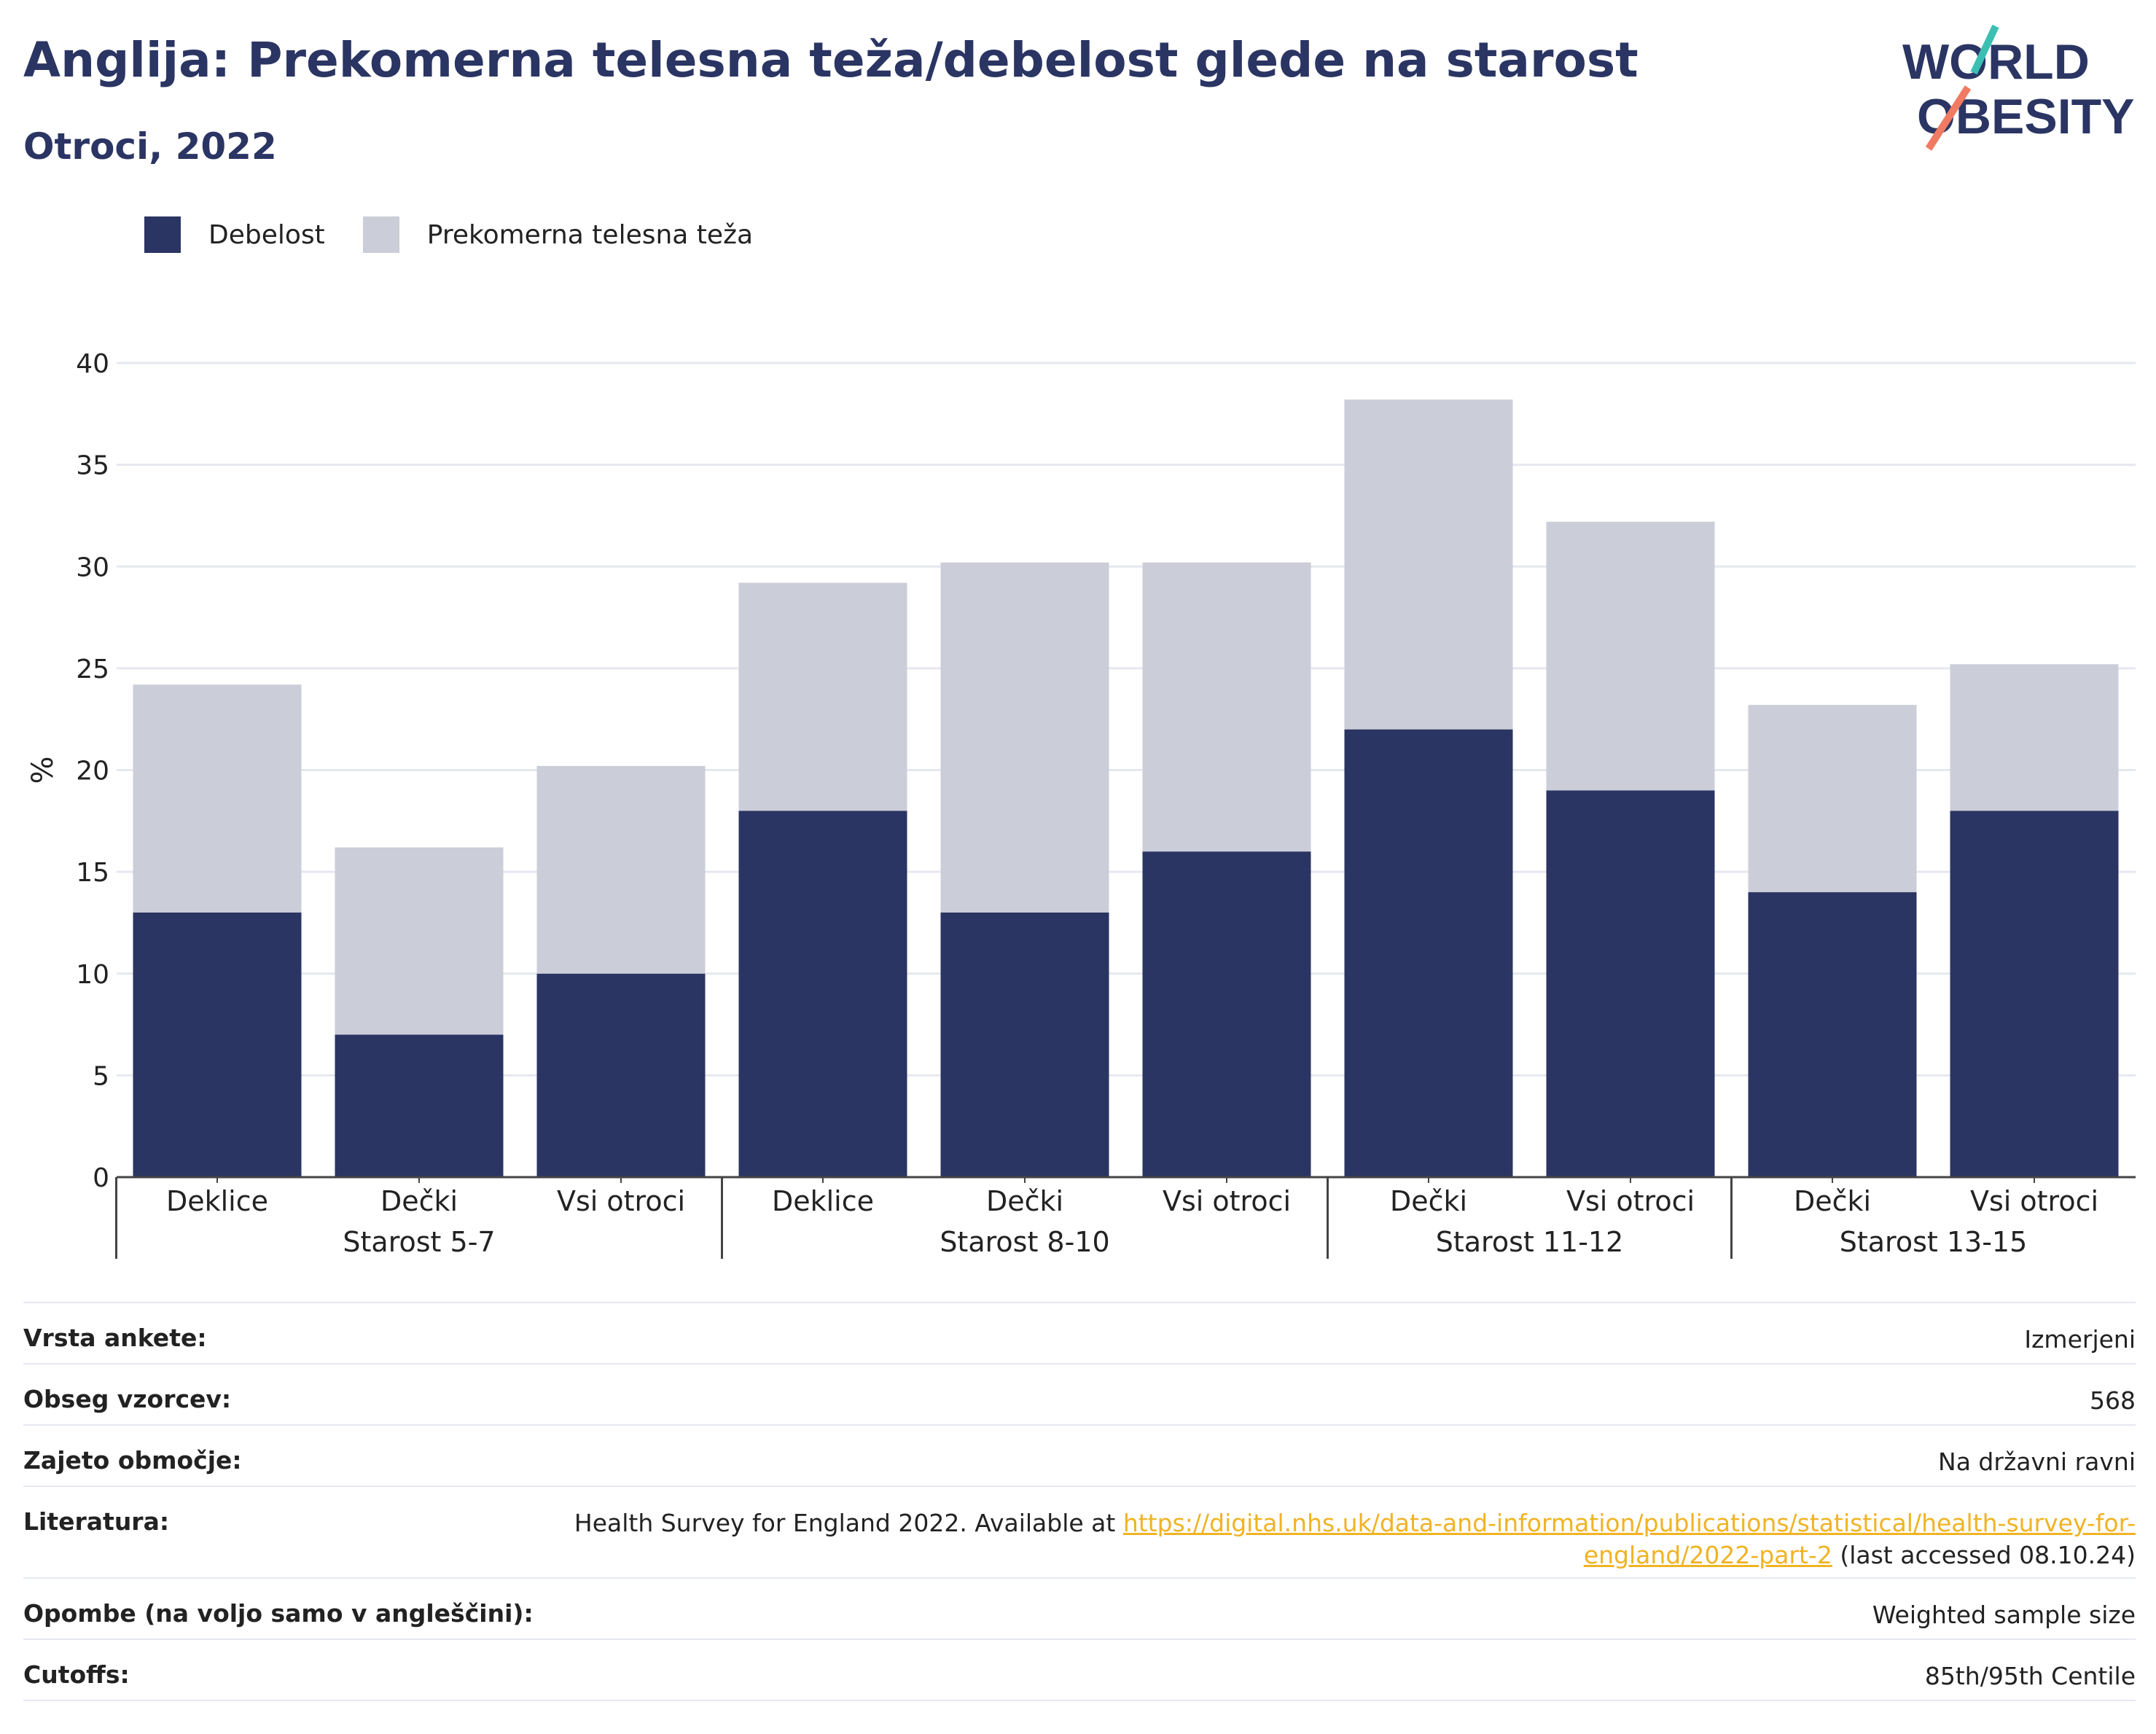 This screenshot has width=2156, height=1734. Describe the element at coordinates (2037, 1462) in the screenshot. I see `info-value: Na državni ravni` at that location.